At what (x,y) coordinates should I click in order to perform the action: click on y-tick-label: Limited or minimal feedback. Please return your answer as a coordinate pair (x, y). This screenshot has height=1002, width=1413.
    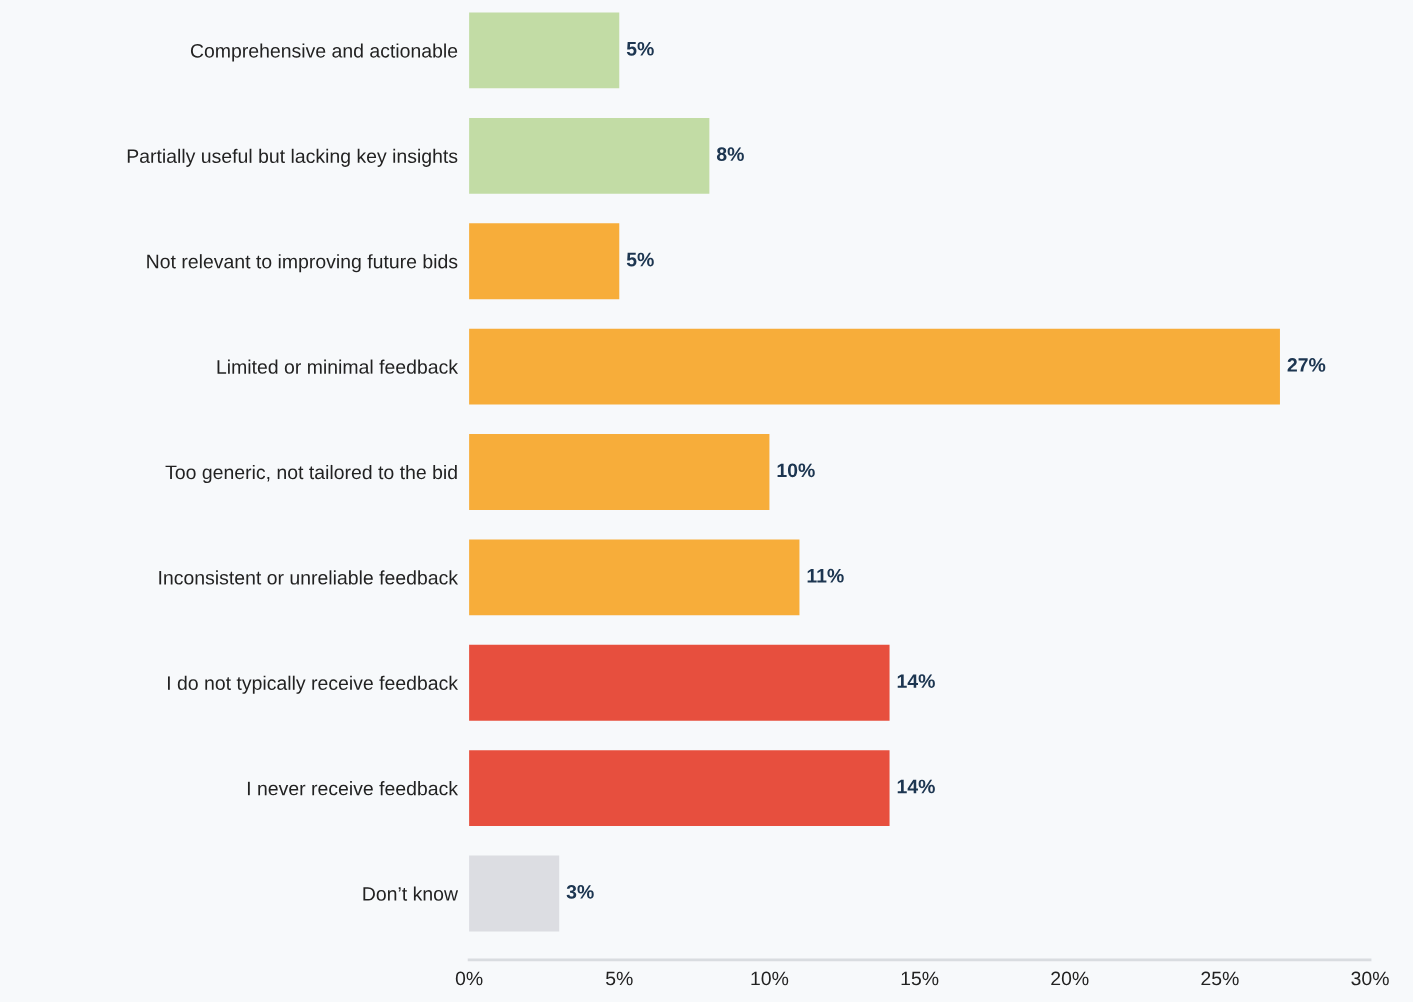
    Looking at the image, I should click on (338, 366).